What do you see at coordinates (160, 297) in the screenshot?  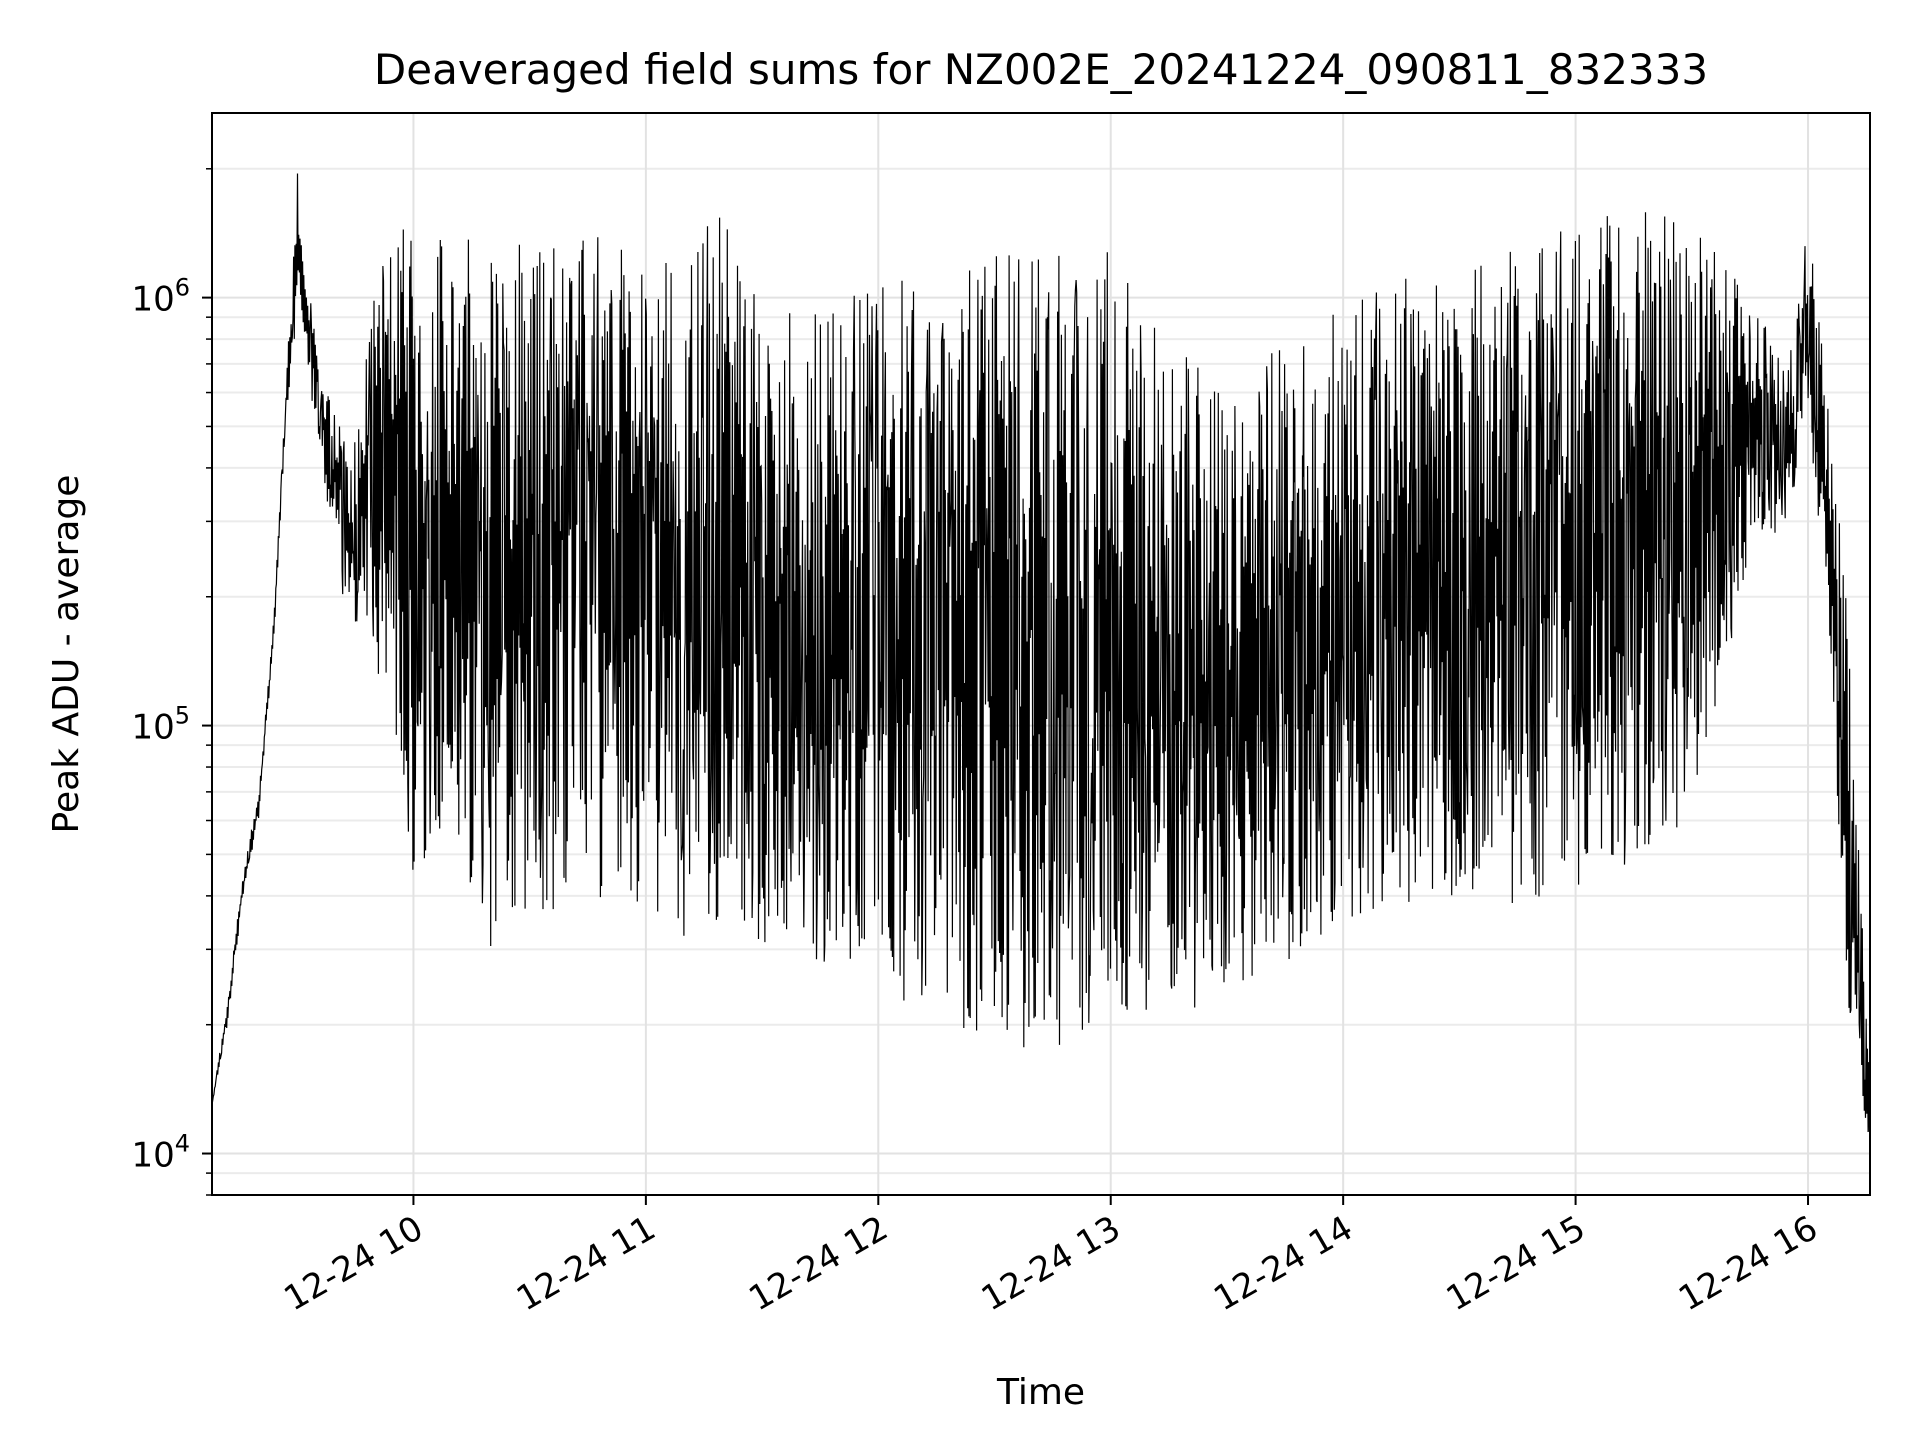 I see `y-tick-label: 10⁶` at bounding box center [160, 297].